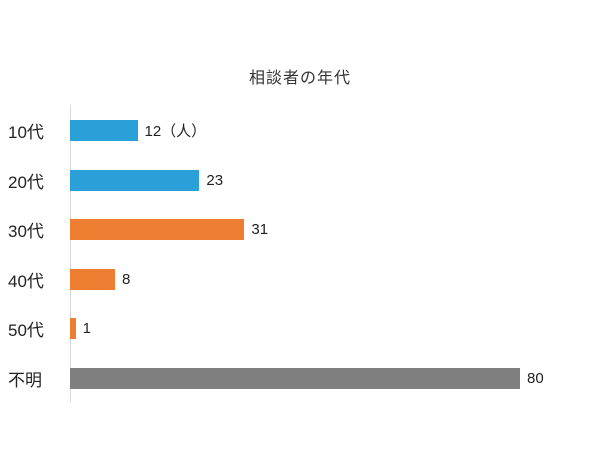 The width and height of the screenshot is (600, 450). What do you see at coordinates (26, 232) in the screenshot?
I see `category-label: 30代` at bounding box center [26, 232].